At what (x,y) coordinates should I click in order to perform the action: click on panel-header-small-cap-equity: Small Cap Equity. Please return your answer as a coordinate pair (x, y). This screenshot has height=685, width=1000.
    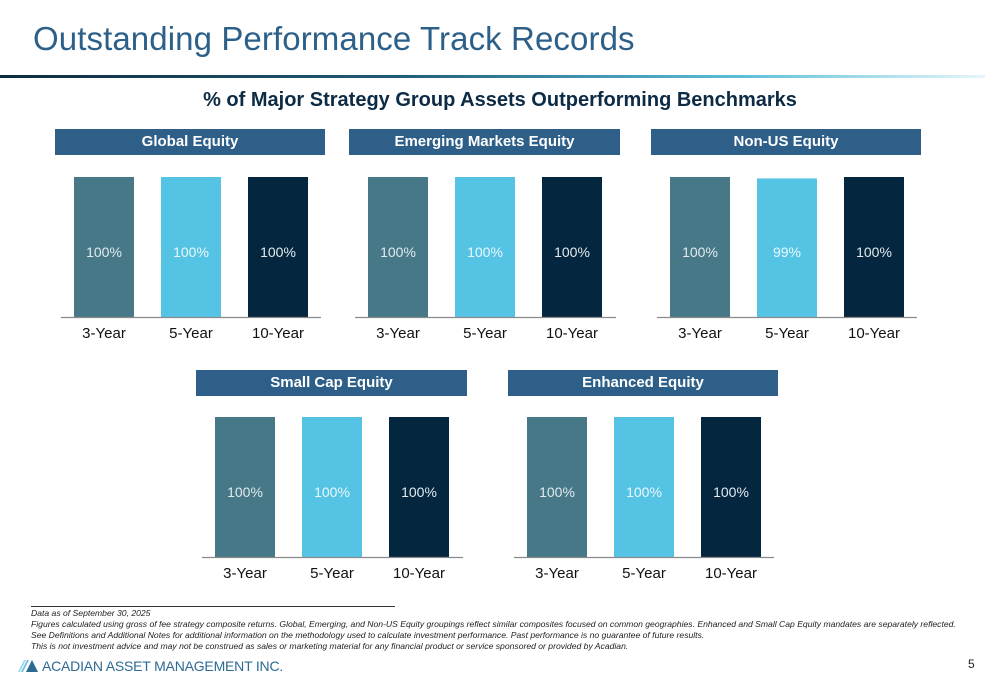
    Looking at the image, I should click on (331, 383).